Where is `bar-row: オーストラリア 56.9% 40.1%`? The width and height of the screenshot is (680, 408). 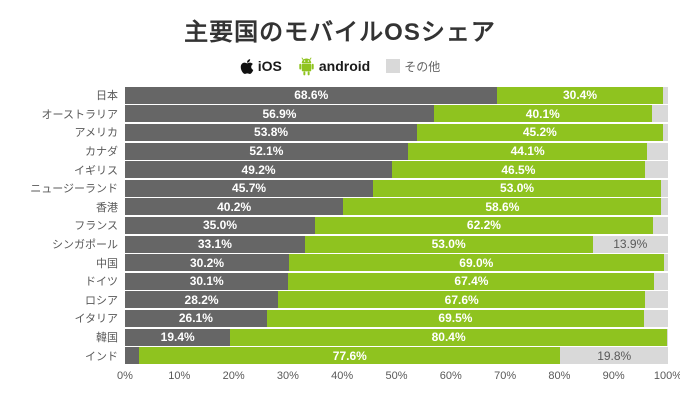 bar-row: オーストラリア 56.9% 40.1% is located at coordinates (340, 114).